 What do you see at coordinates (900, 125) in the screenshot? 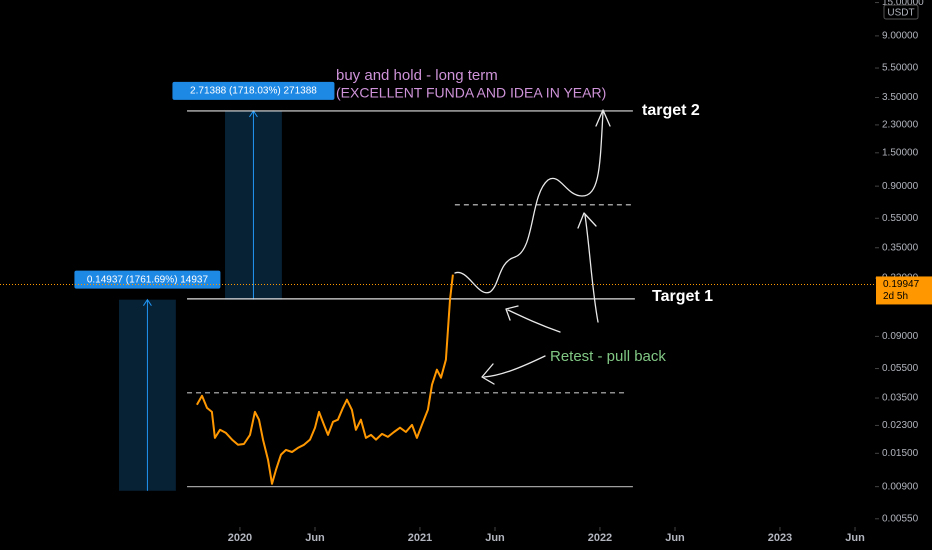
I see `y-tick-label: 2.30000` at bounding box center [900, 125].